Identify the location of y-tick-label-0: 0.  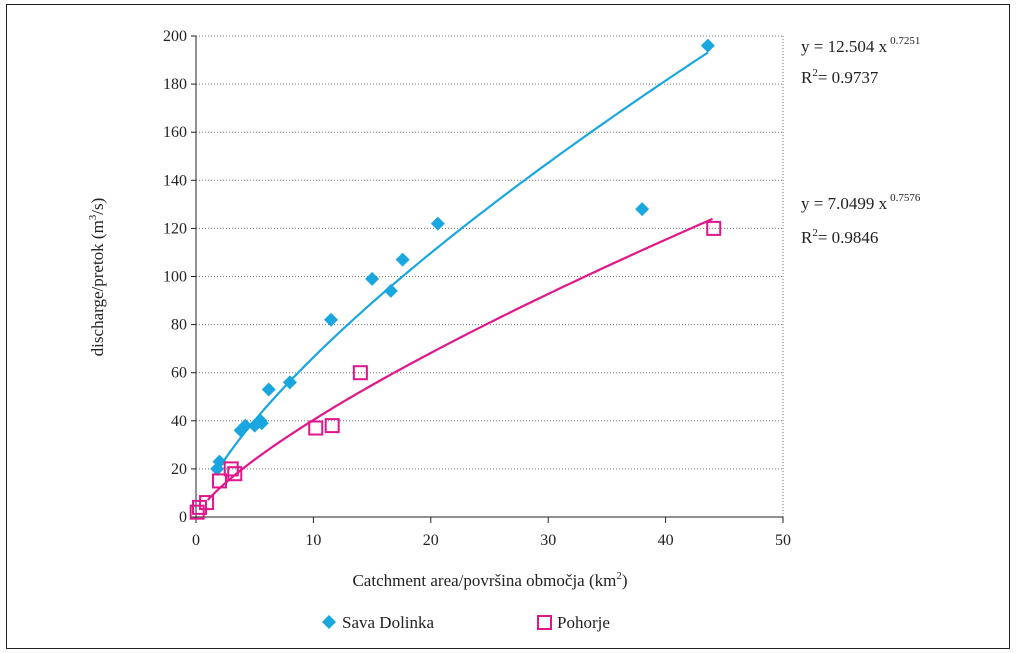
(183, 517).